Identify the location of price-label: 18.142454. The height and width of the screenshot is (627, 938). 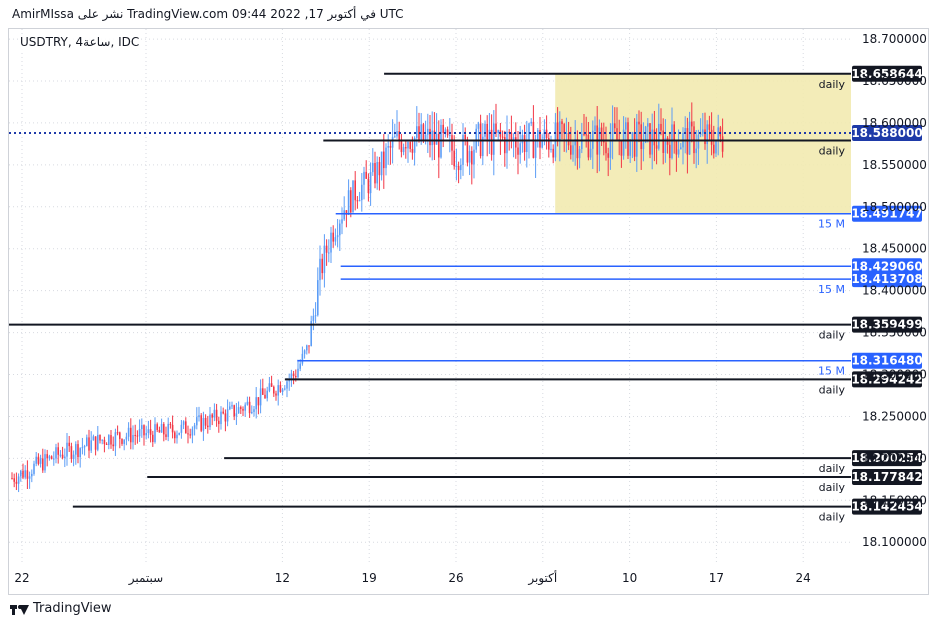
(886, 507).